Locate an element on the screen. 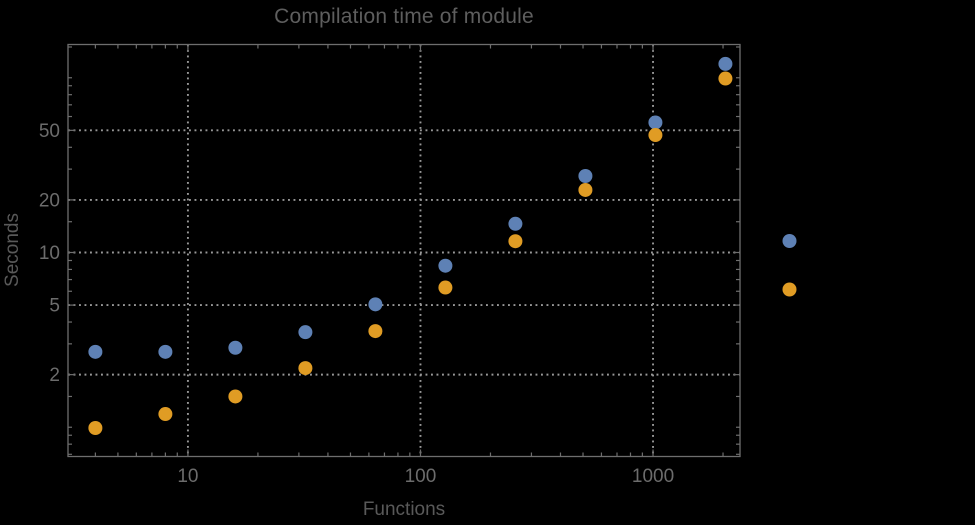 The image size is (975, 525). y-tick-label: 20 is located at coordinates (49, 200).